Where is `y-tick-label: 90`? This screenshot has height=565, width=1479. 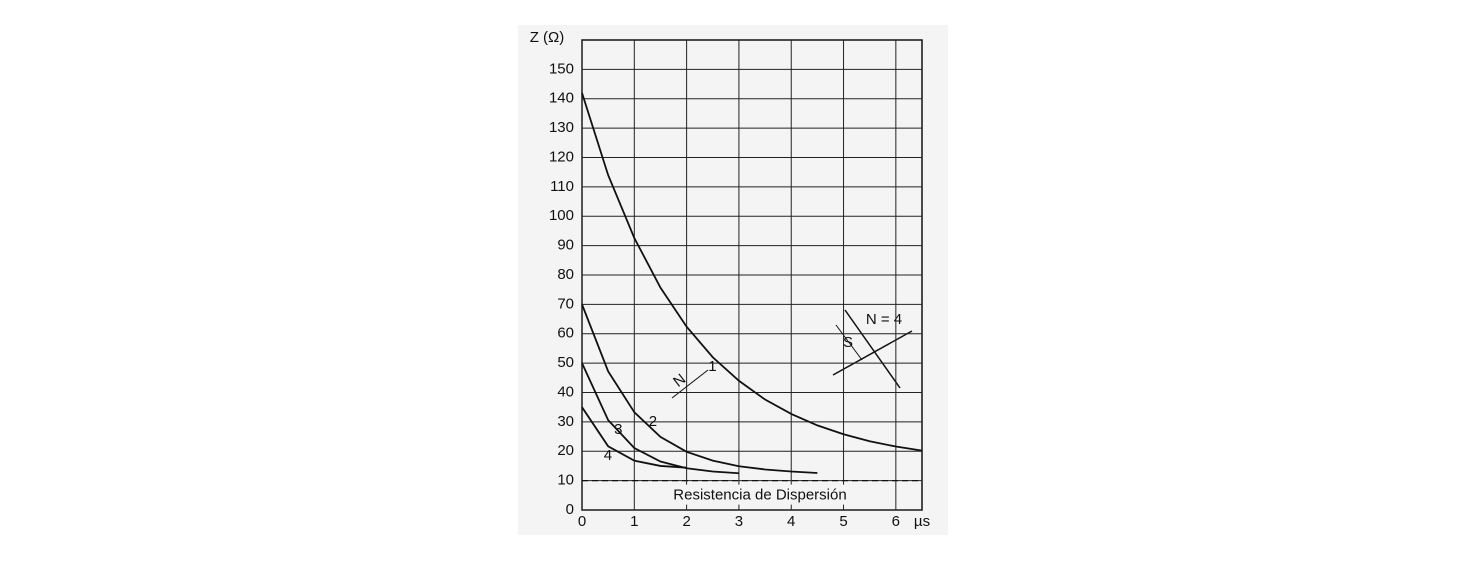
y-tick-label: 90 is located at coordinates (565, 245).